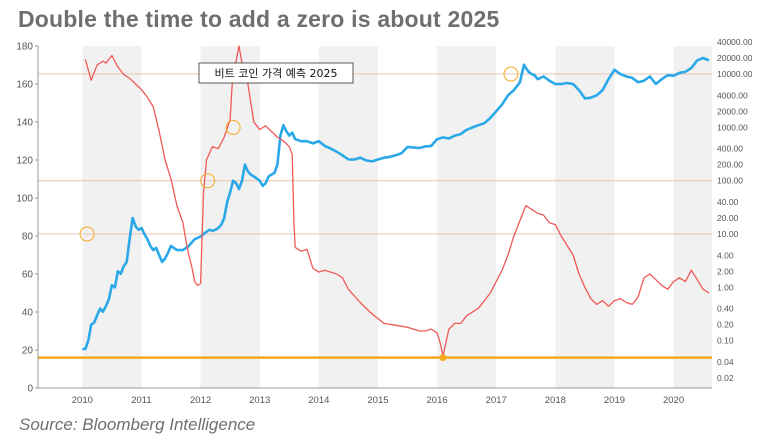 The image size is (777, 445). Describe the element at coordinates (24, 85) in the screenshot. I see `y-tick-label: 160` at that location.